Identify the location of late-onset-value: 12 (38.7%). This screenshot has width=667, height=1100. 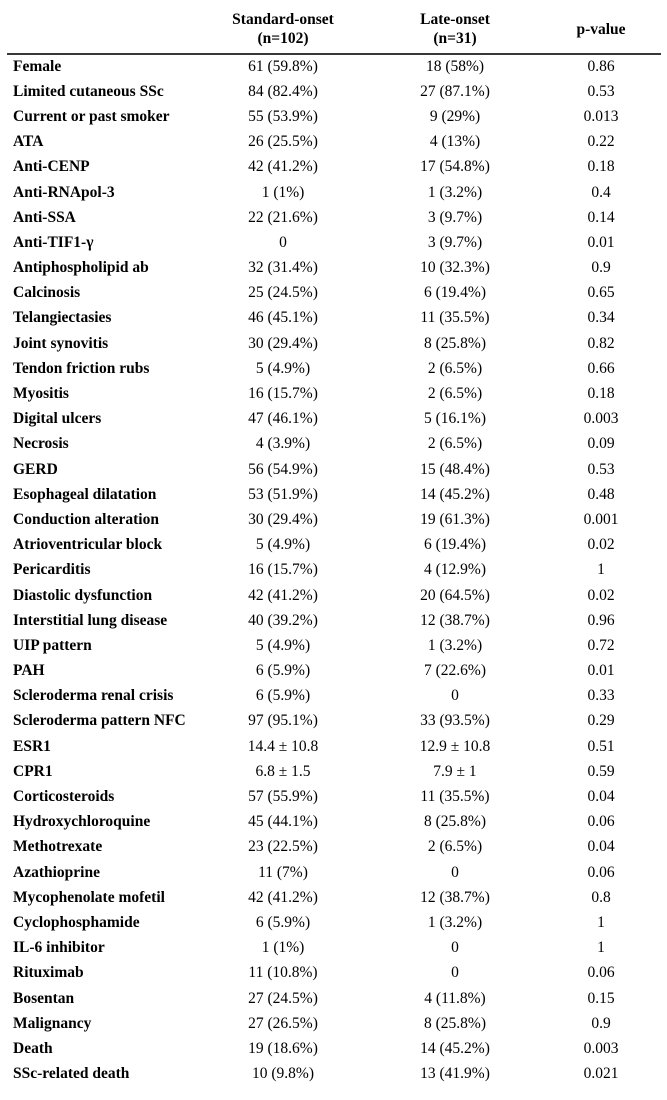
(455, 897).